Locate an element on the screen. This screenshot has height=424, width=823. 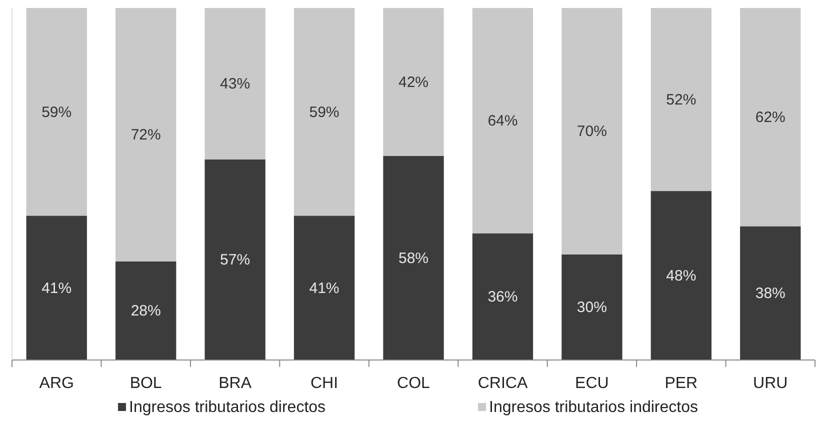
data-label: 58% is located at coordinates (413, 258).